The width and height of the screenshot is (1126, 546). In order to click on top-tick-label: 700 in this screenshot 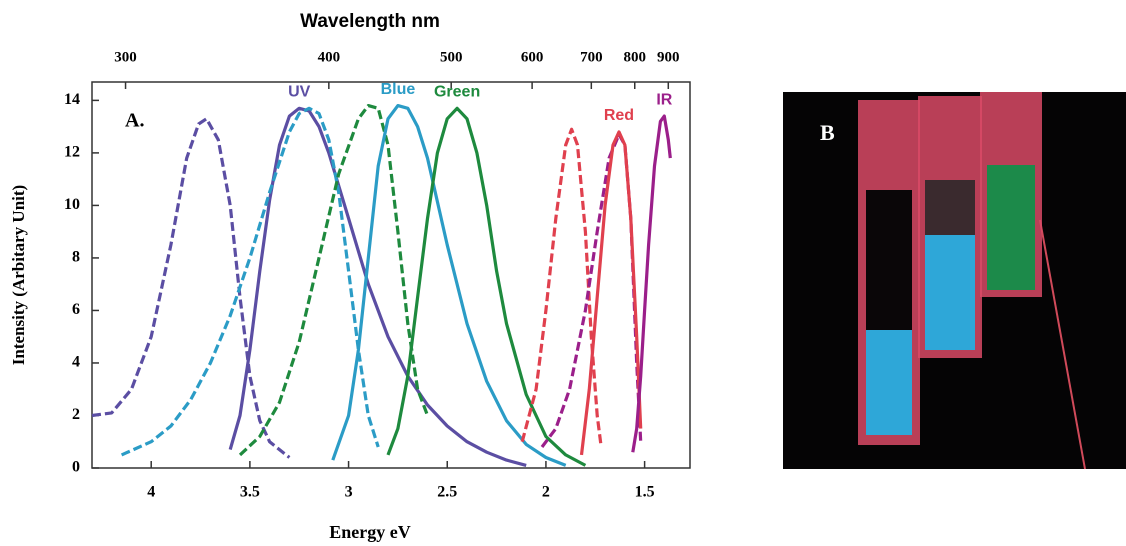, I will do `click(591, 57)`.